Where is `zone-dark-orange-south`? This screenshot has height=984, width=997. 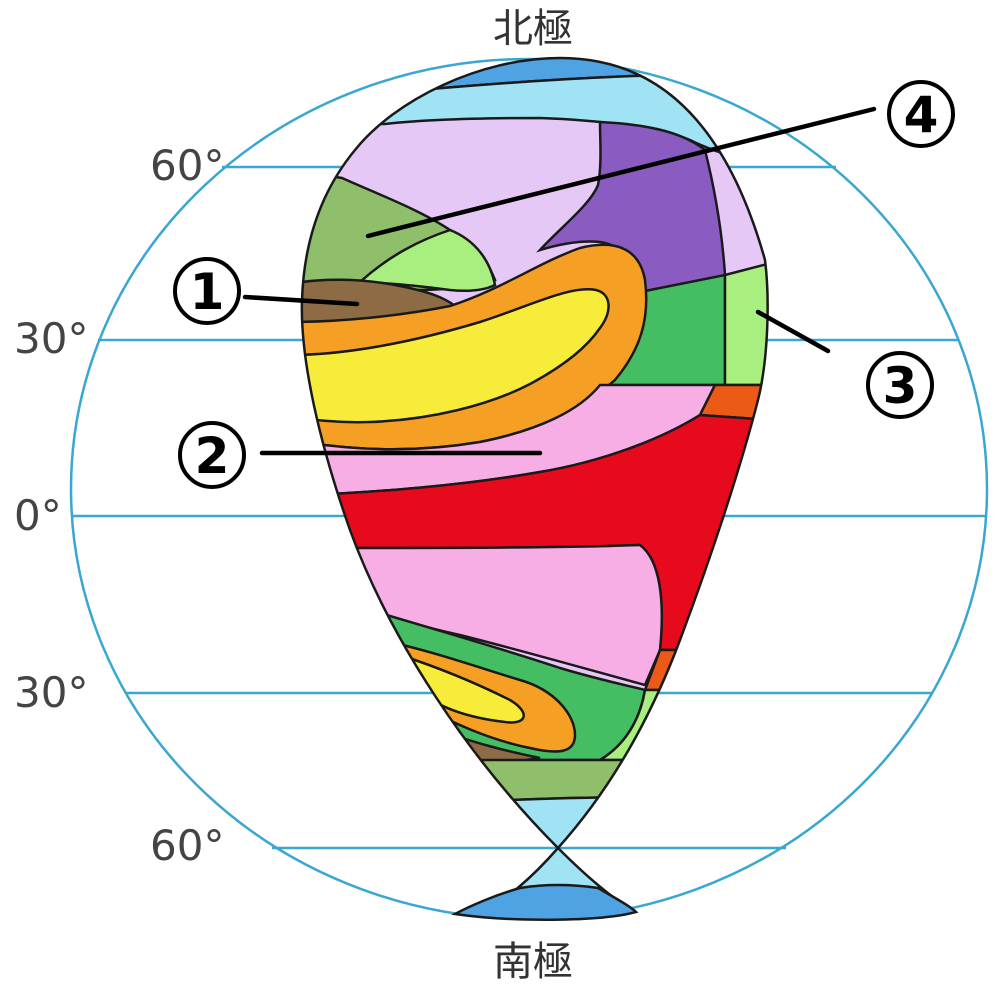
zone-dark-orange-south is located at coordinates (705, 670).